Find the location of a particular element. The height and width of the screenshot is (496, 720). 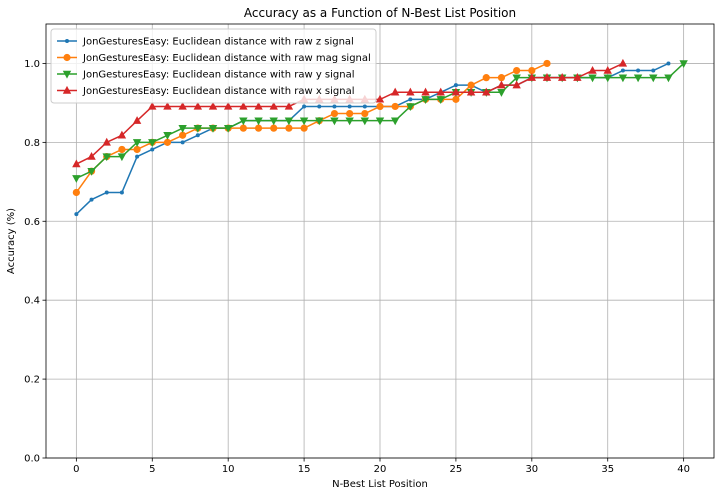

x-tick-label: 40 is located at coordinates (683, 469).